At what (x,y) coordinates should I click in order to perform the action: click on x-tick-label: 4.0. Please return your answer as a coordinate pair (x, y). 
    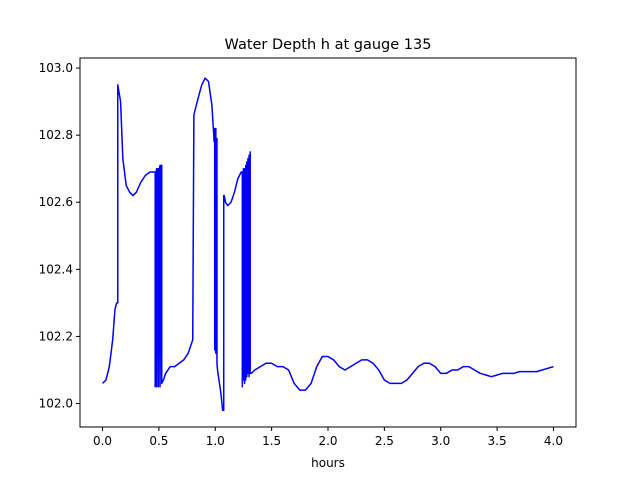
    Looking at the image, I should click on (553, 441).